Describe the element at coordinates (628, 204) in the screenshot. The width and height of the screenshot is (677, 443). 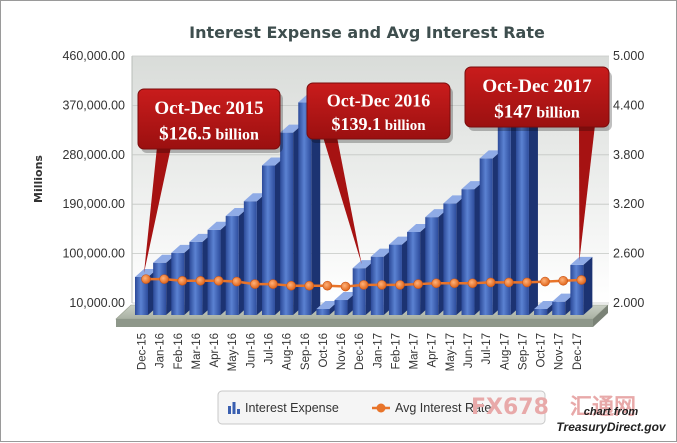
I see `y2-tick-label: 3.200` at that location.